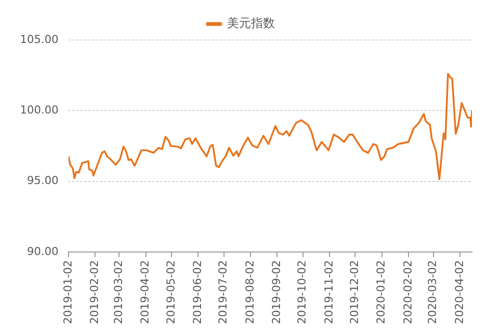 This screenshot has width=498, height=331. Describe the element at coordinates (329, 292) in the screenshot. I see `x-tick-label: 2019-11-02` at that location.